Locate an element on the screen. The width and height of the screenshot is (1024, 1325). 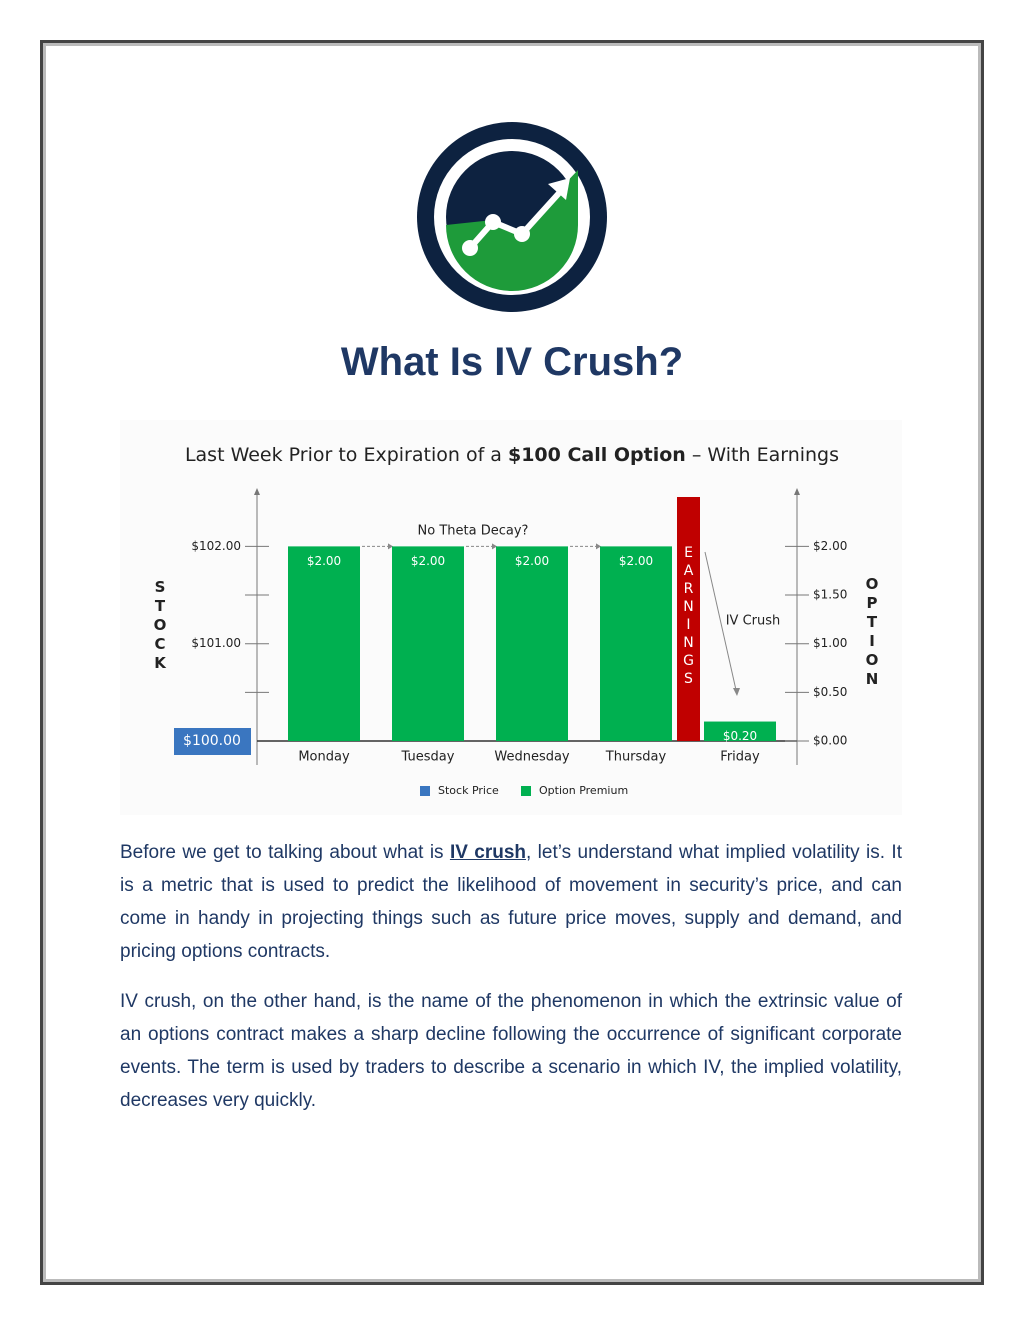
x-tick-label: Friday is located at coordinates (740, 757).